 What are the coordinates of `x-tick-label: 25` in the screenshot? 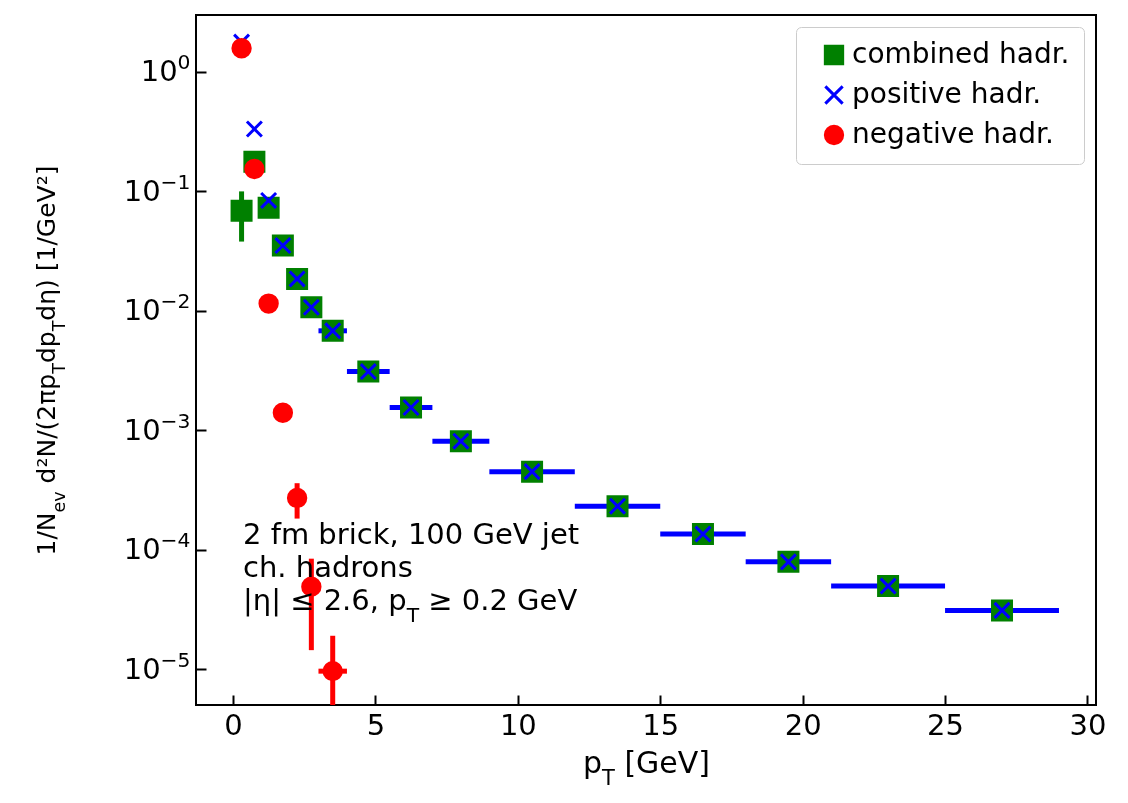 It's located at (945, 724).